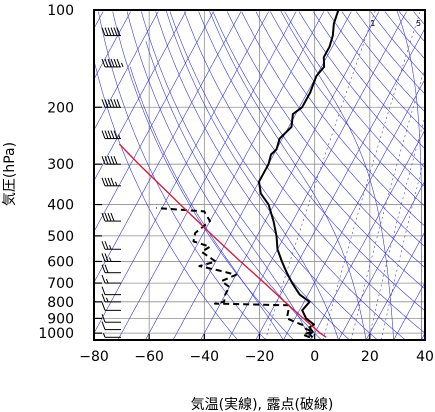 The height and width of the screenshot is (412, 435). Describe the element at coordinates (60, 206) in the screenshot. I see `y-tick-label: 400` at that location.